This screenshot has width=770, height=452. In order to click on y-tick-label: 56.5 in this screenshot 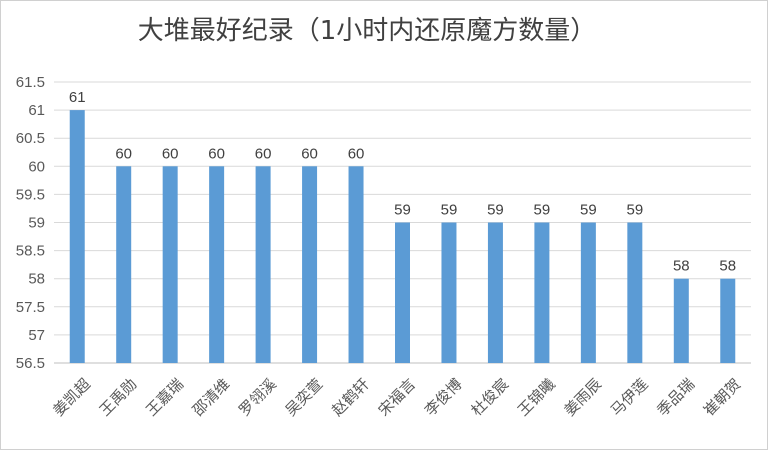, I will do `click(30, 363)`.